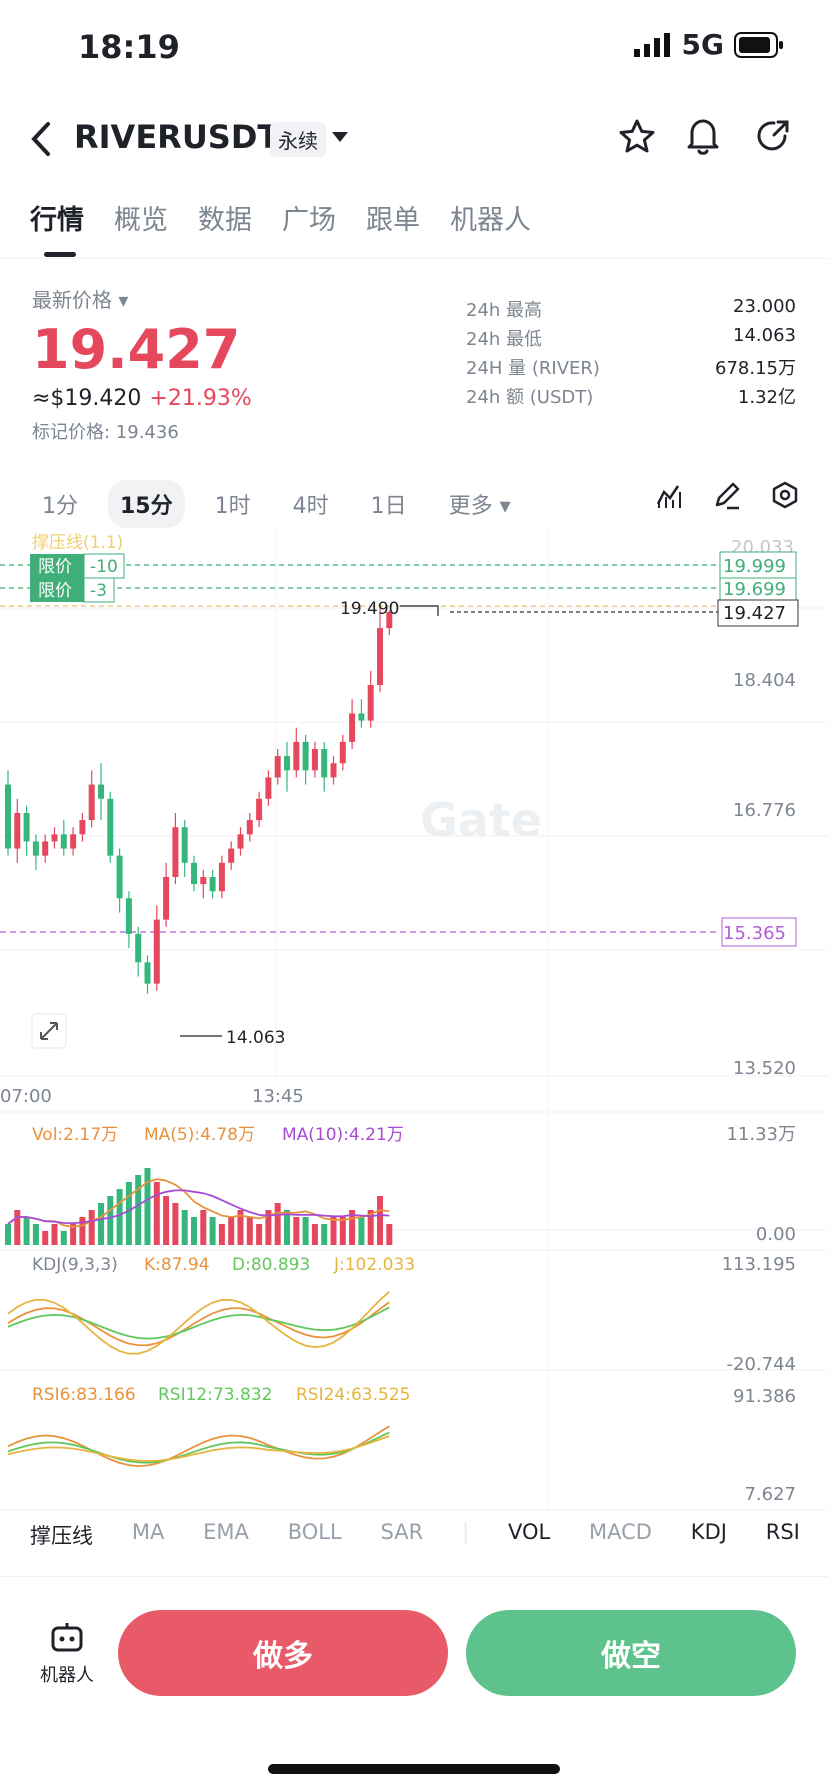  Describe the element at coordinates (60, 506) in the screenshot. I see `interval-1m: 1分` at that location.